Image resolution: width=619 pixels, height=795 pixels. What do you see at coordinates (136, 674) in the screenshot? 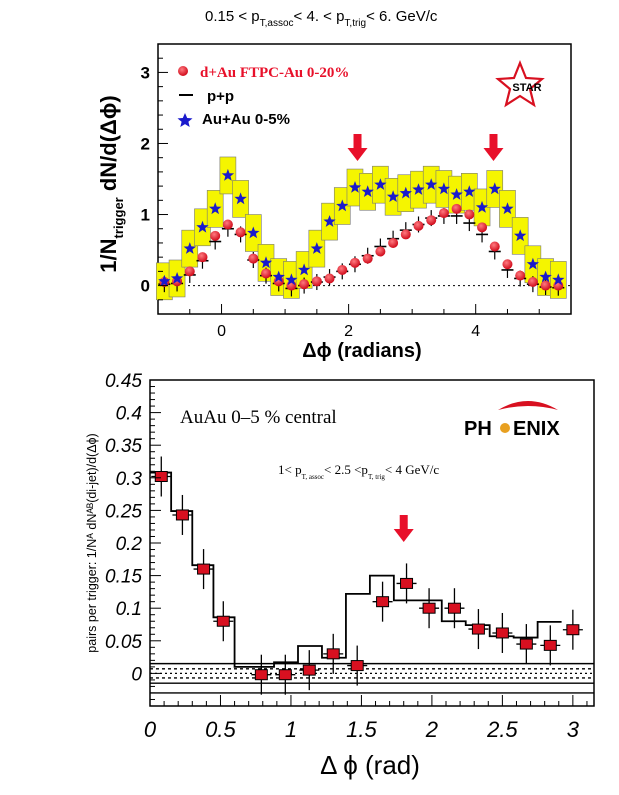
I see `bottom-y-tick-label: 0` at bounding box center [136, 674].